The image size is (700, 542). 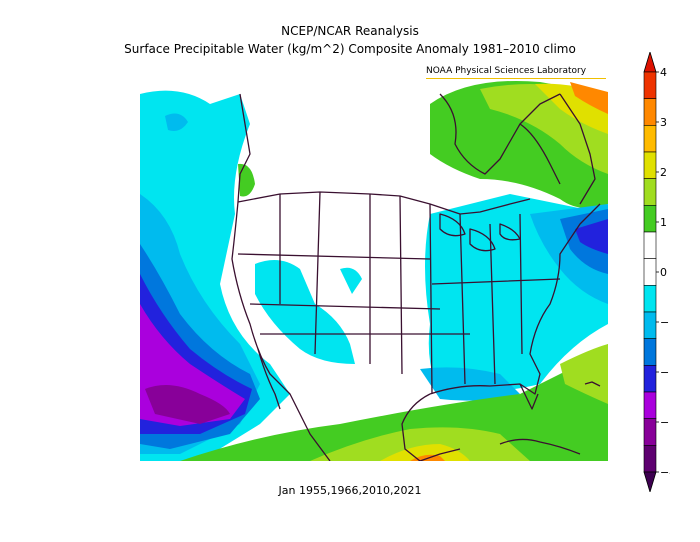 What do you see at coordinates (589, 98) in the screenshot?
I see `anomaly-northeast-orange` at bounding box center [589, 98].